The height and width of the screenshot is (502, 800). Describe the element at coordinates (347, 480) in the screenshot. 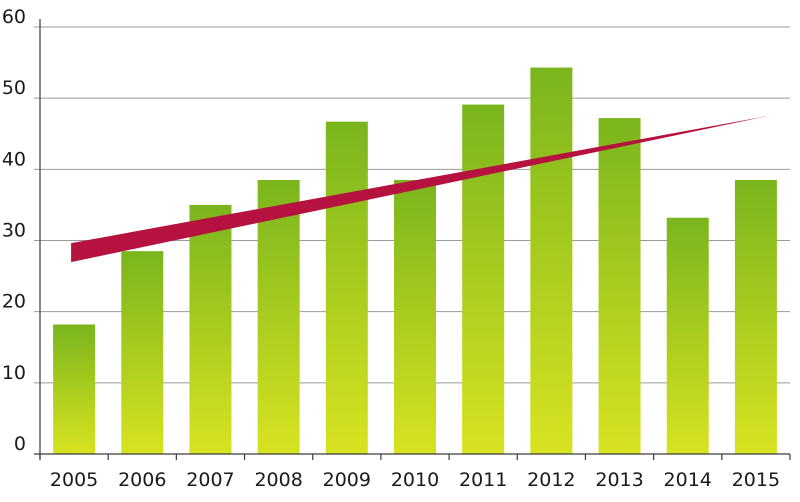

I see `x-tick-label-2009: 2009` at that location.